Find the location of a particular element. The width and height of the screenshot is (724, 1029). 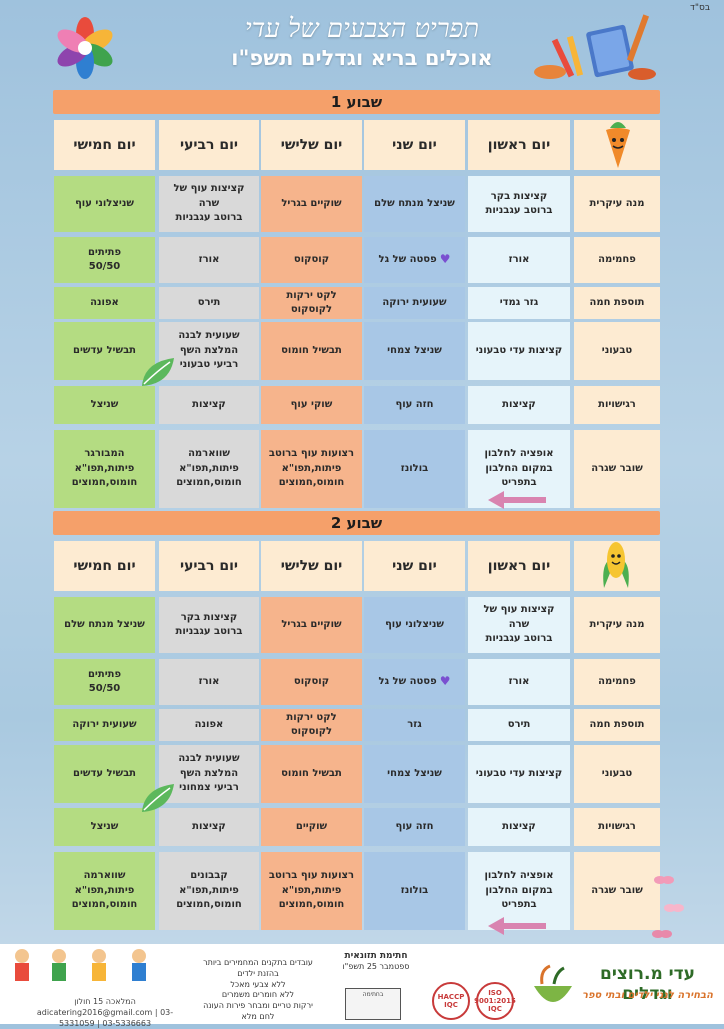

commitment-item: עובדים בתקנים המחמירים ביותר is located at coordinates (258, 962).